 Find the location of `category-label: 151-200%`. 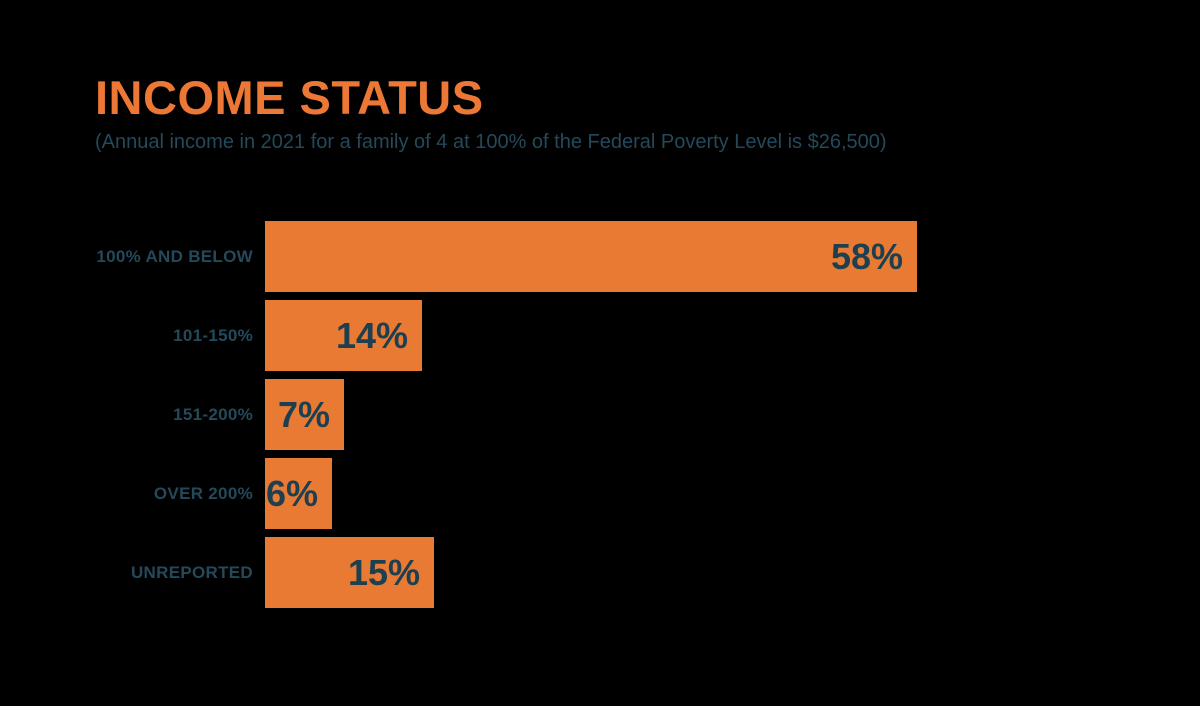

category-label: 151-200% is located at coordinates (213, 414).